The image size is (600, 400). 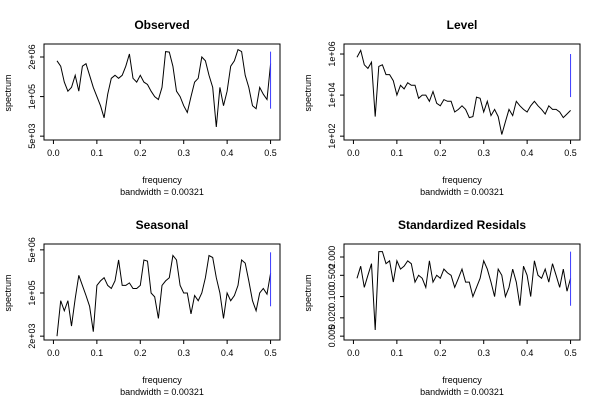 What do you see at coordinates (161, 25) in the screenshot?
I see `chart-title: Observed` at bounding box center [161, 25].